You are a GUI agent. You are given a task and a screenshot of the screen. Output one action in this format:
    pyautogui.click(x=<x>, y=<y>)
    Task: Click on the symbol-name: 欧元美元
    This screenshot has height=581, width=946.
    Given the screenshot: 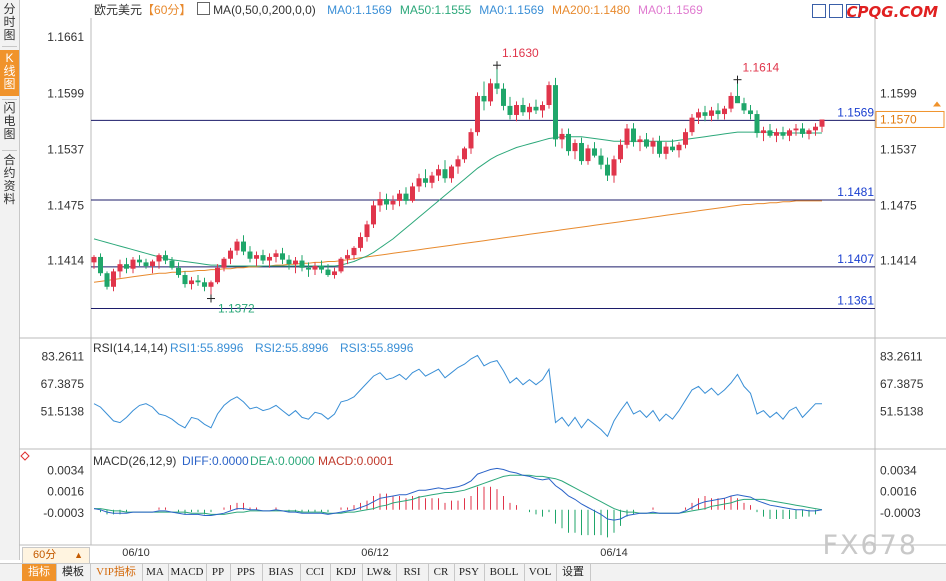 What is the action you would take?
    pyautogui.click(x=118, y=10)
    